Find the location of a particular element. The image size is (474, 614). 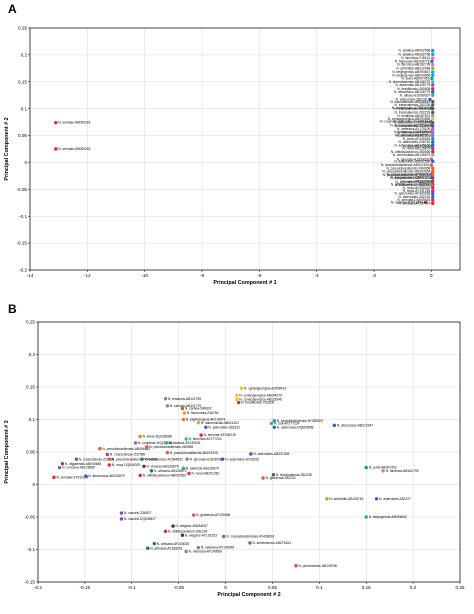

data-point-label: N. soli-AF277224 is located at coordinates (416, 146).